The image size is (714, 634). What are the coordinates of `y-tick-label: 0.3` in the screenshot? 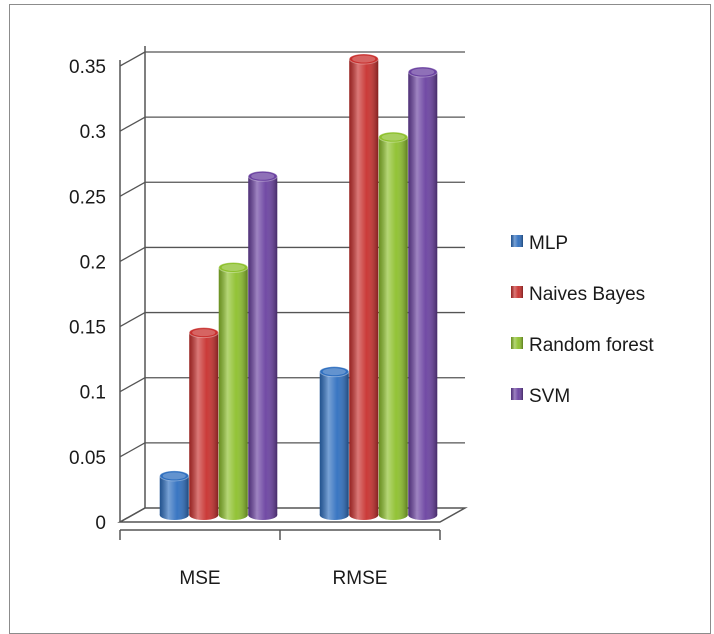 It's located at (93, 132).